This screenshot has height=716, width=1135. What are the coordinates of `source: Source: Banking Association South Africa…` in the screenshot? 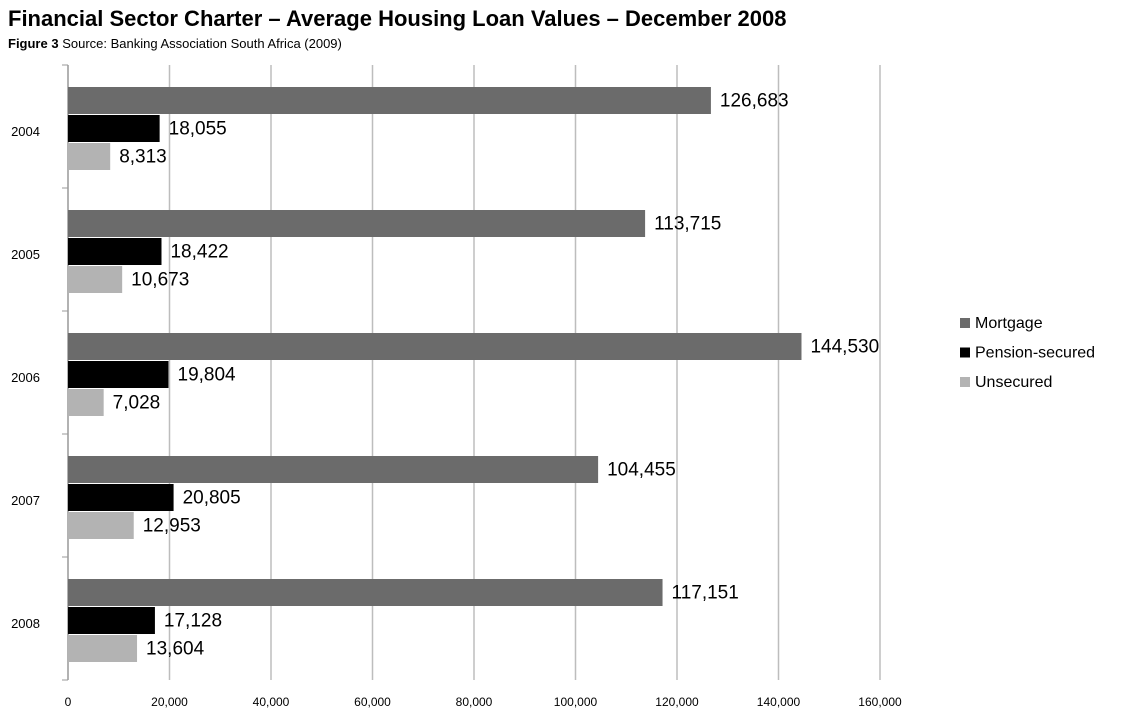 It's located at (202, 43).